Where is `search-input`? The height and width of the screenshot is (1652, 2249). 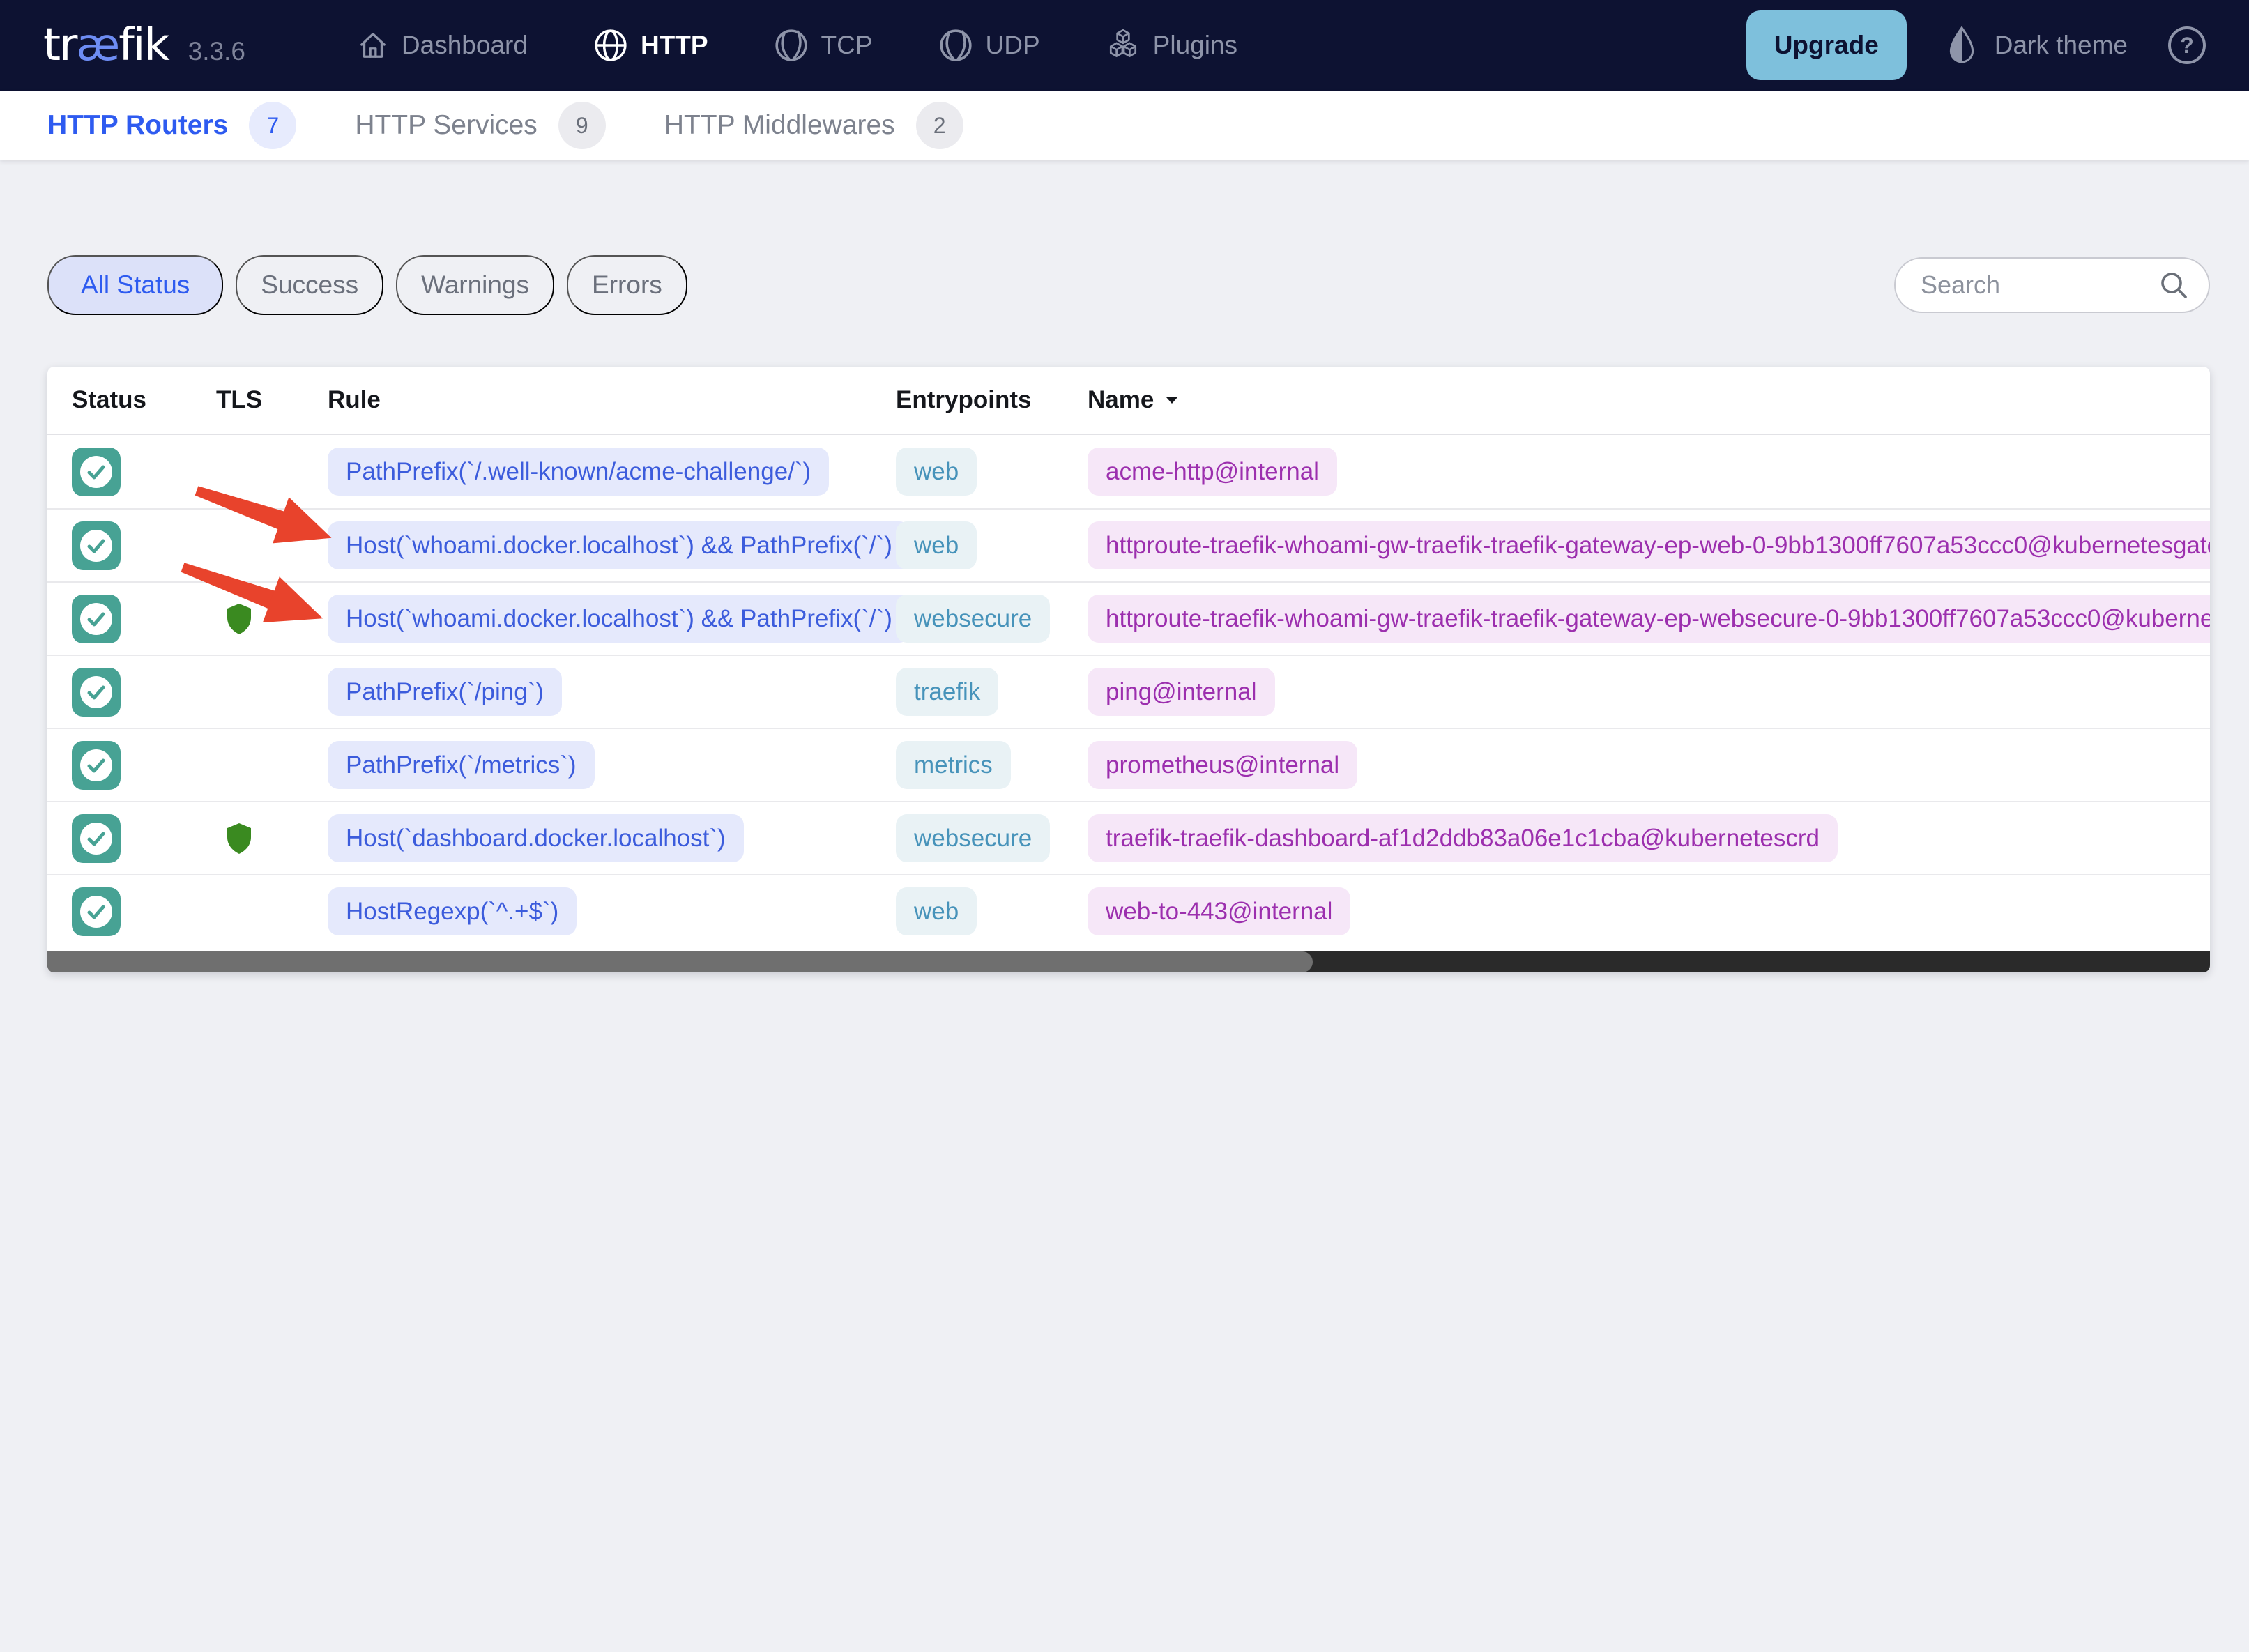
search-input is located at coordinates (2052, 285).